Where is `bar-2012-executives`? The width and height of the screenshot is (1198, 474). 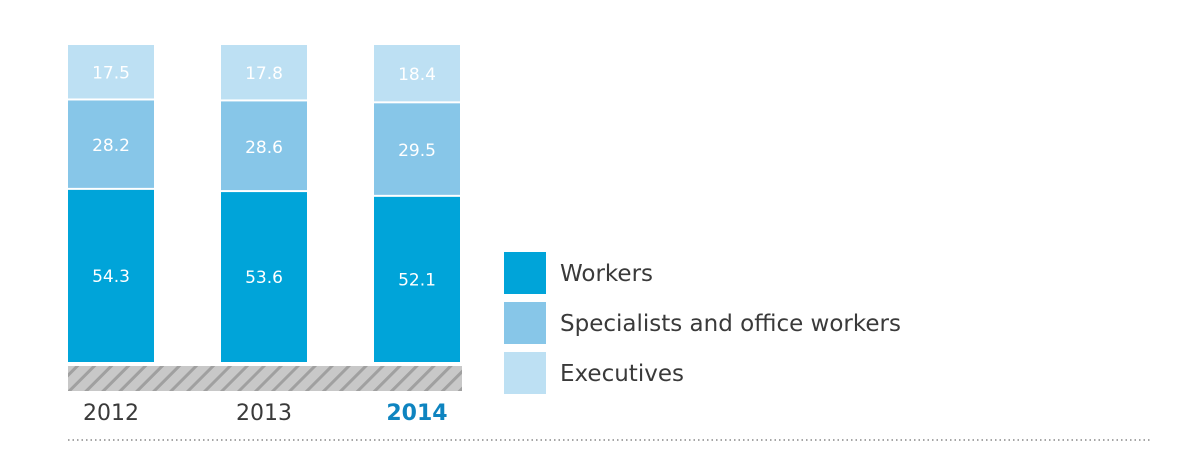 bar-2012-executives is located at coordinates (111, 72).